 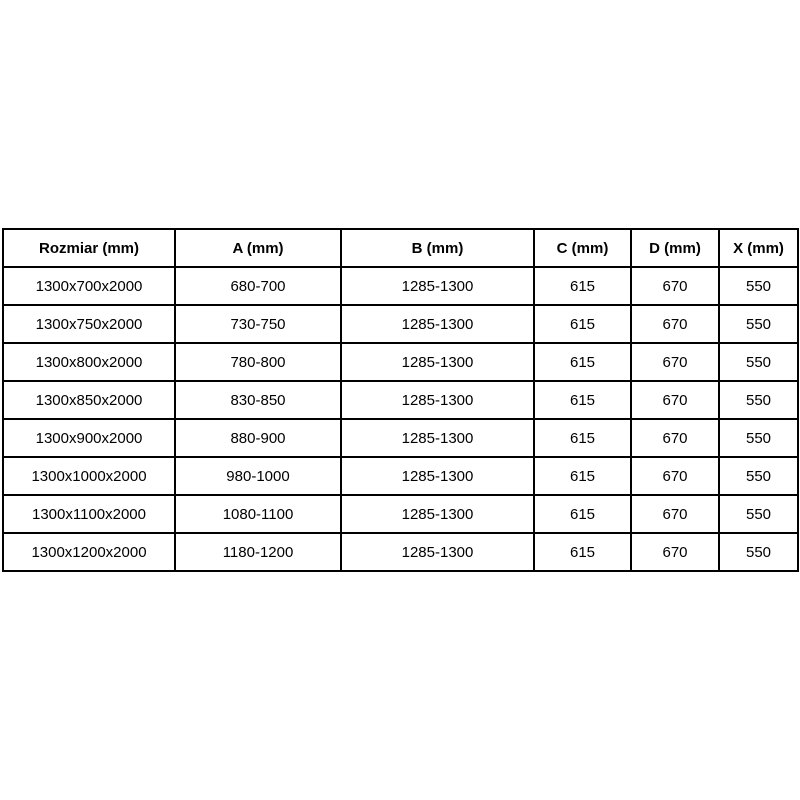 What do you see at coordinates (675, 248) in the screenshot?
I see `column-header-d: D (mm)` at bounding box center [675, 248].